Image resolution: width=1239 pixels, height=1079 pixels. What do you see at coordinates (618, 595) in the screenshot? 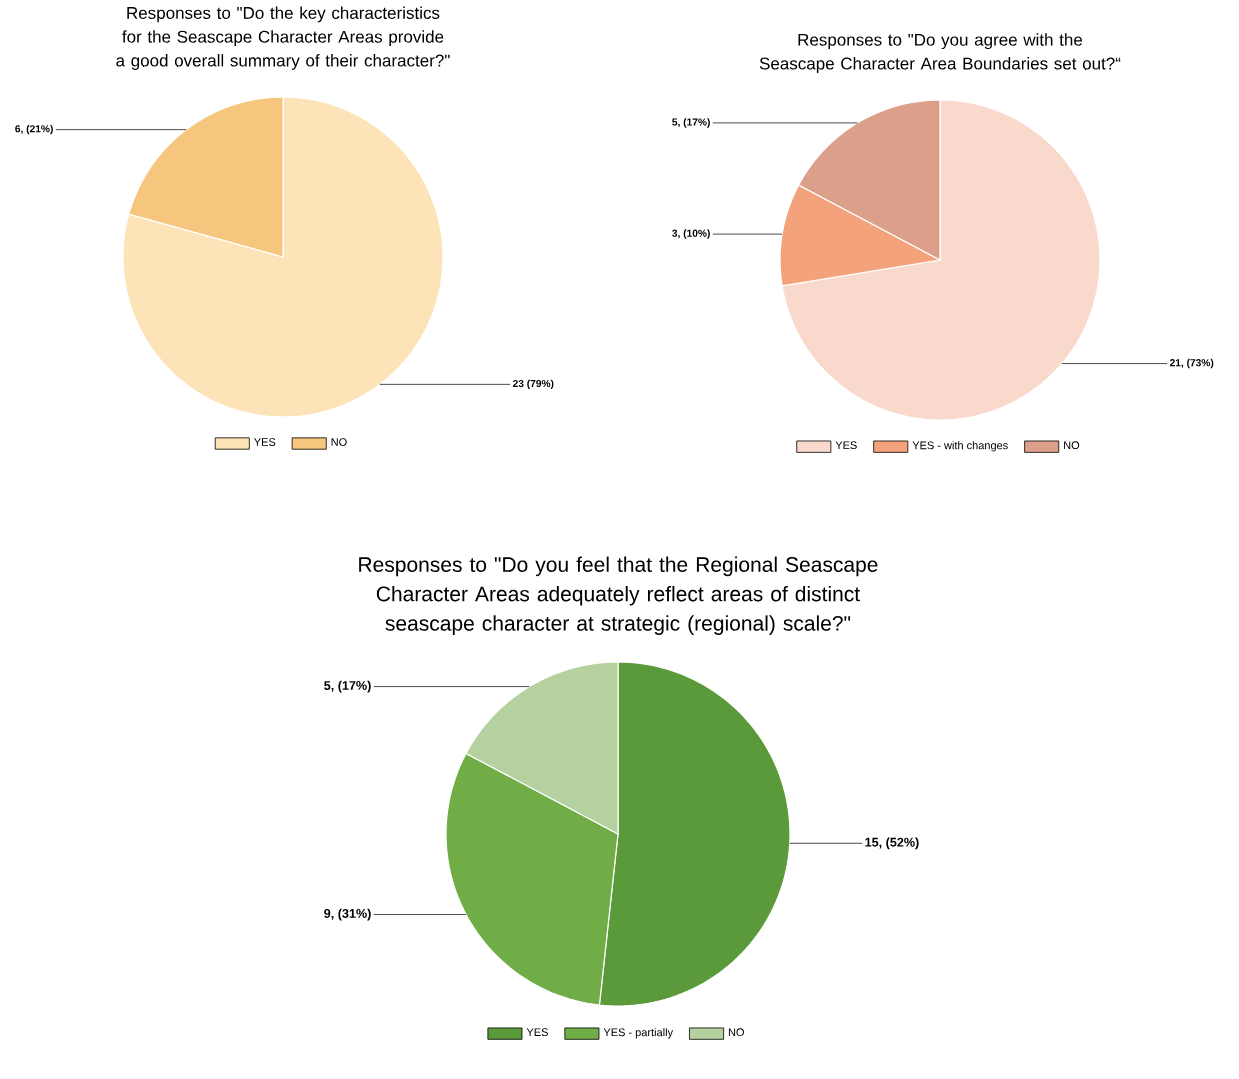
I see `chart-title: Responses to "Do you feel that the Regional Seascape Character Areas adequately reflect areas of distinct seascape character at strategic (regional) scale?"` at bounding box center [618, 595].